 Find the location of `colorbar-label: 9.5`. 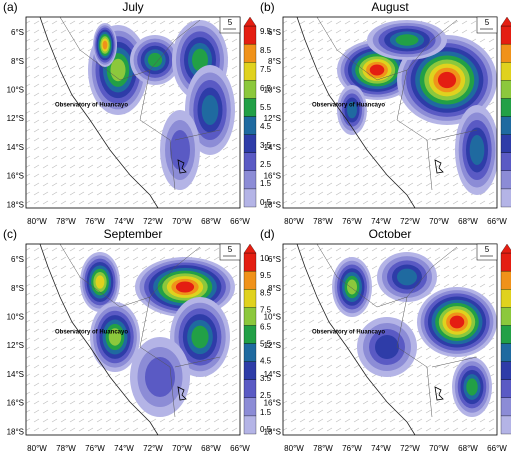

colorbar-label: 9.5 is located at coordinates (266, 31).